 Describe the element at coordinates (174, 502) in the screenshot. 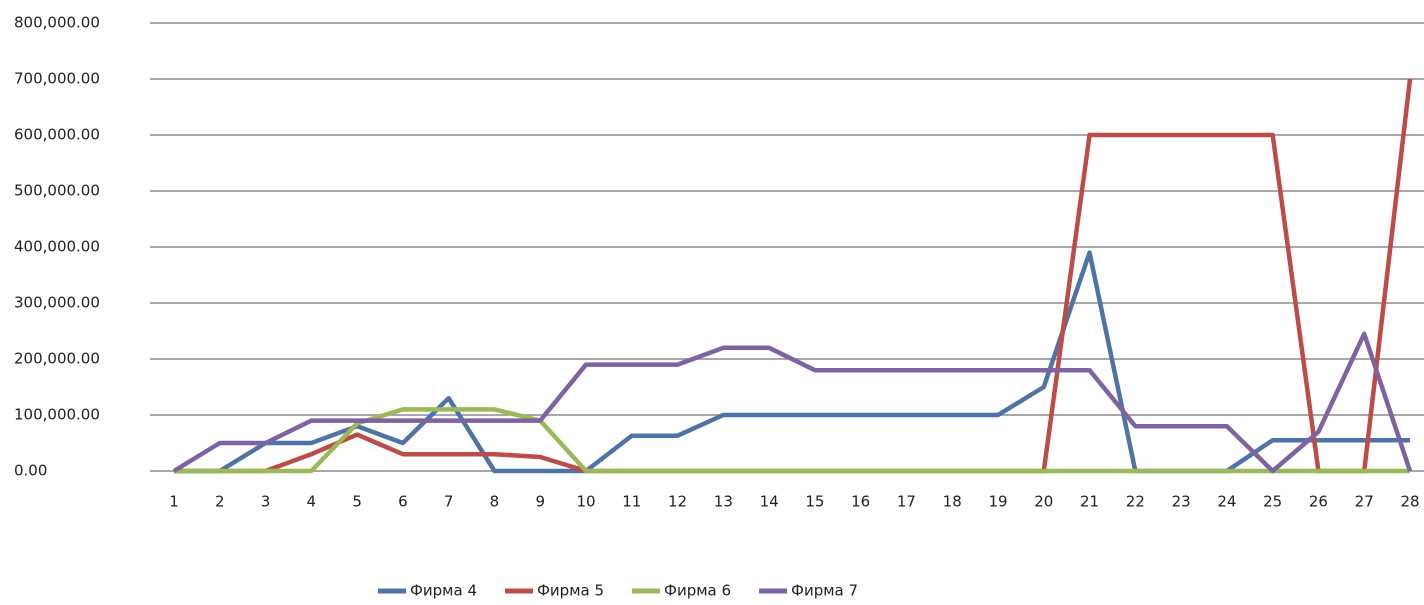

I see `x-tick-label: 1` at that location.